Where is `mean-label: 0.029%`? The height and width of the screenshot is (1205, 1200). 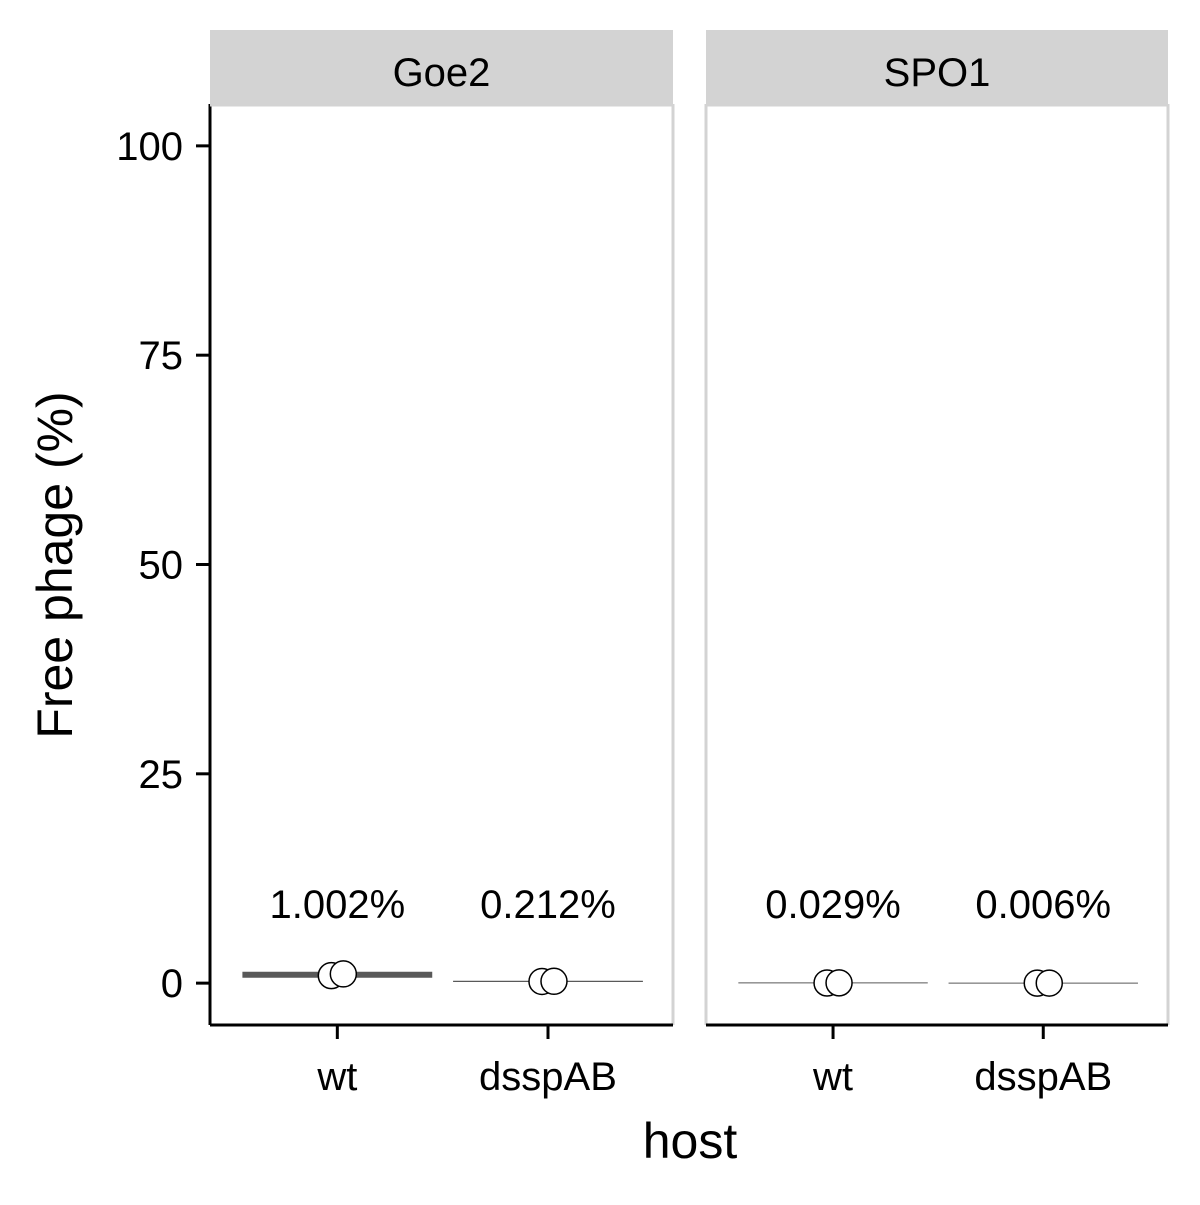
mean-label: 0.029% is located at coordinates (833, 905).